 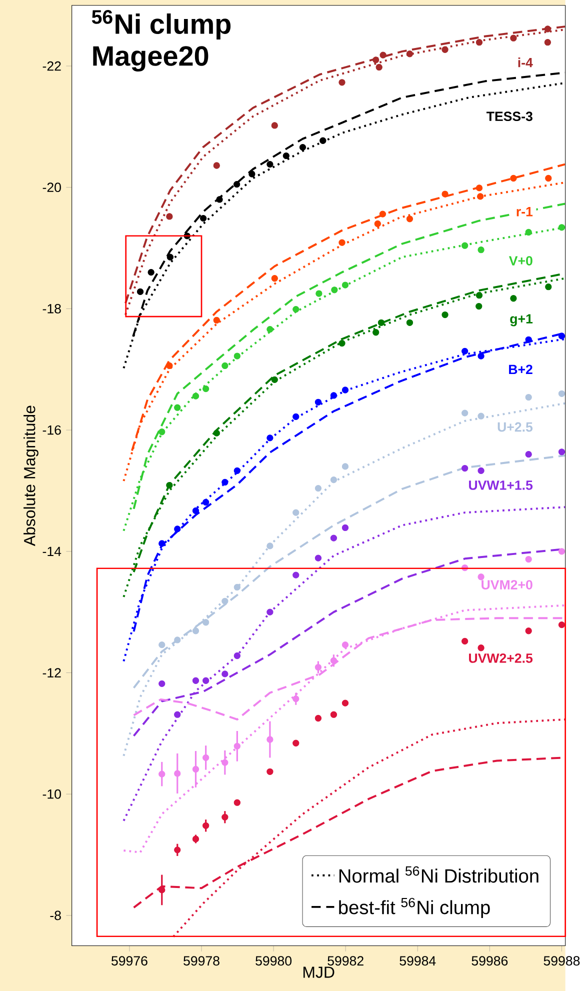 What do you see at coordinates (501, 485) in the screenshot?
I see `series-label: UVW1+1.5` at bounding box center [501, 485].